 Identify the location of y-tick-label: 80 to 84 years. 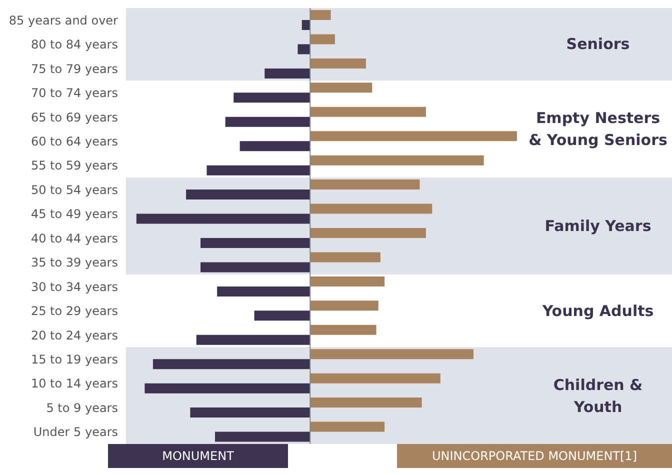
(74, 45).